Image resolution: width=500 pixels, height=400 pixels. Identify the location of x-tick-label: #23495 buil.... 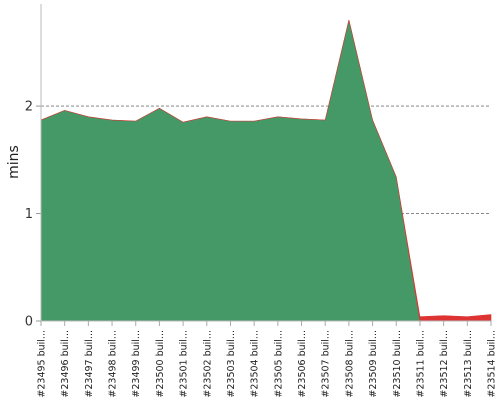
(42, 364).